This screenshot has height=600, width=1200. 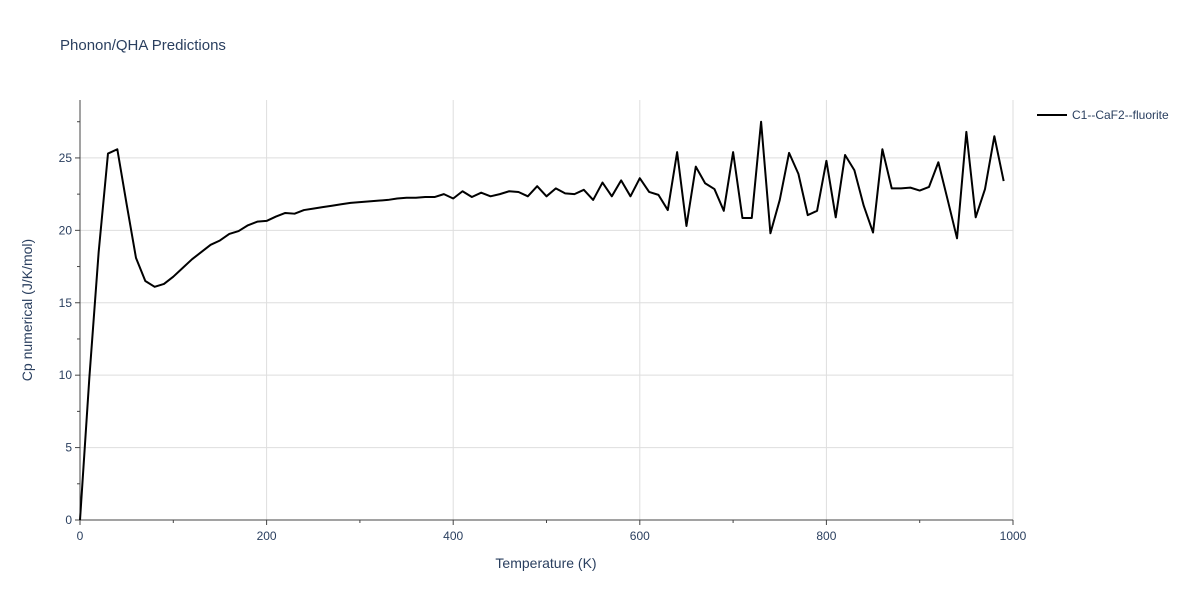 What do you see at coordinates (826, 536) in the screenshot?
I see `x-tick-label: 800` at bounding box center [826, 536].